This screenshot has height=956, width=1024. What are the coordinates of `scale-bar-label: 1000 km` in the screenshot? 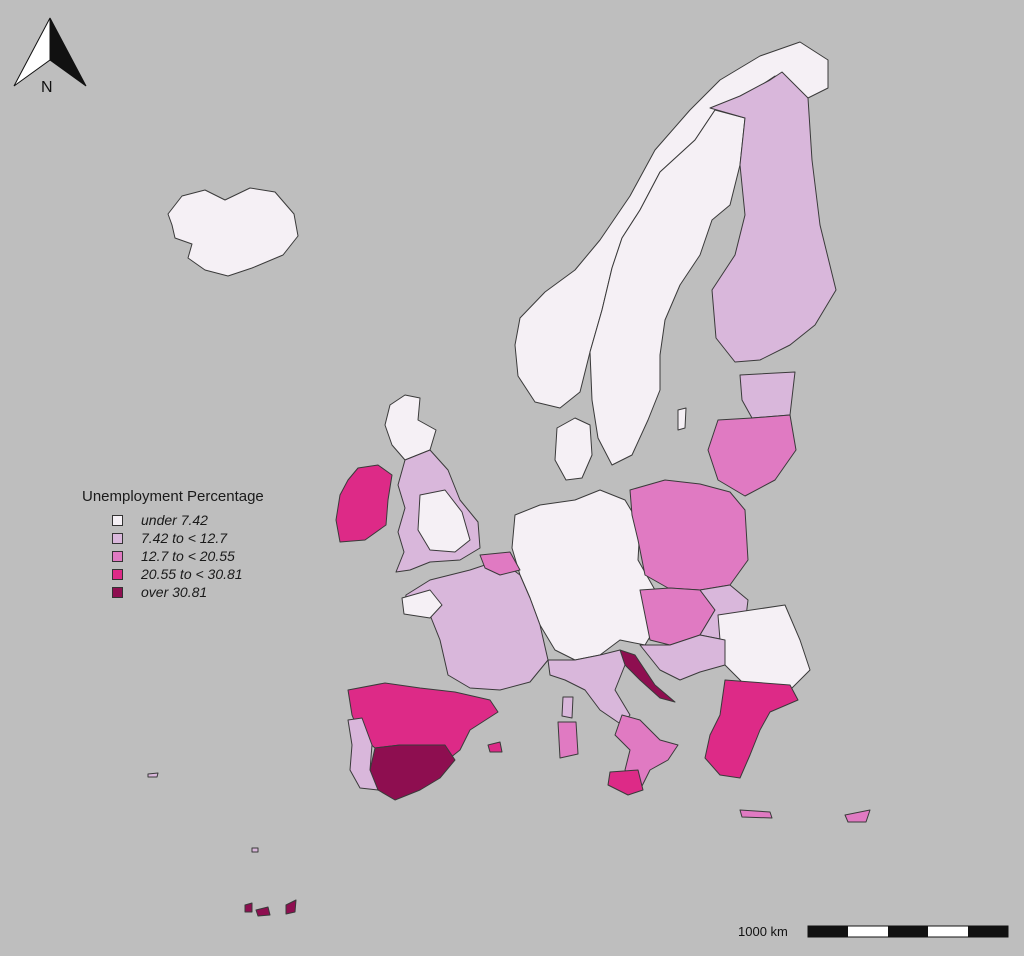 It's located at (763, 931).